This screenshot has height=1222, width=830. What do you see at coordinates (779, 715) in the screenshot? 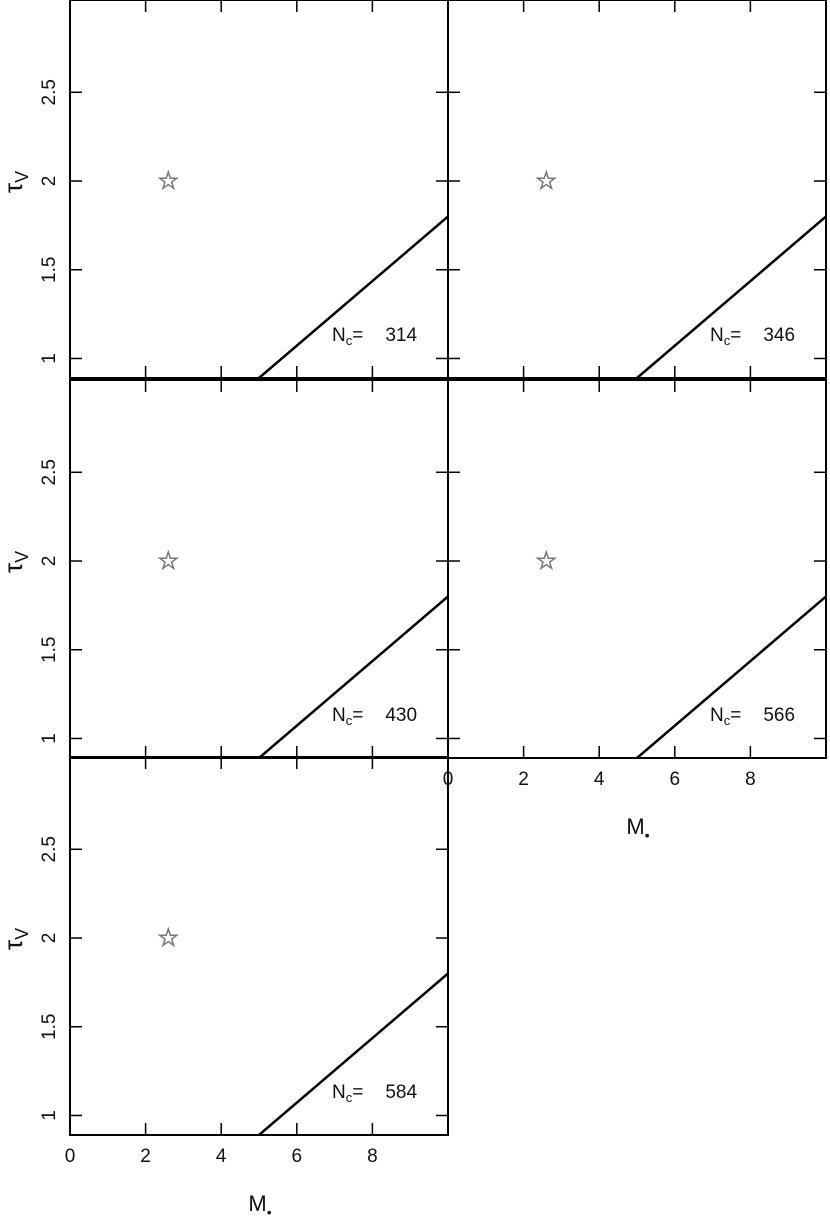
I see `nc-value: 566` at bounding box center [779, 715].